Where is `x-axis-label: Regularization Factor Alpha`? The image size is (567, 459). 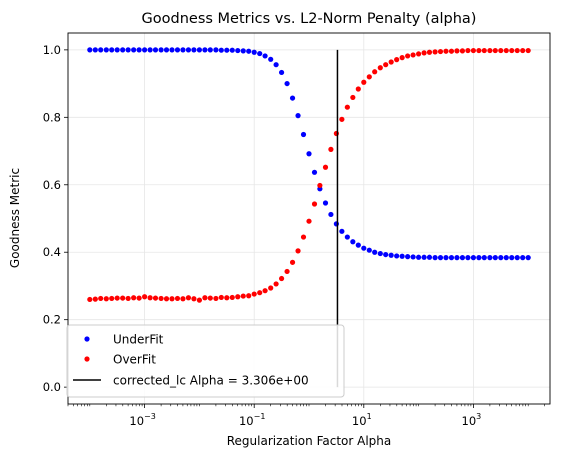
x-axis-label: Regularization Factor Alpha is located at coordinates (309, 441).